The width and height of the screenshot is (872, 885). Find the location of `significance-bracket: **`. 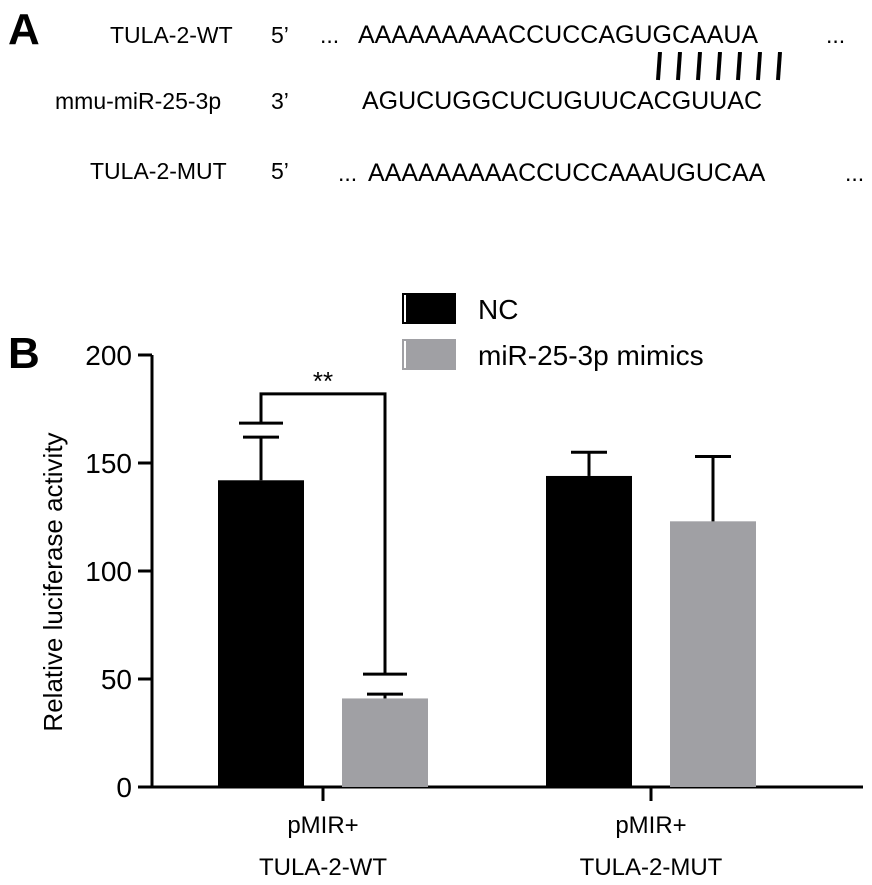

significance-bracket: ** is located at coordinates (323, 521).